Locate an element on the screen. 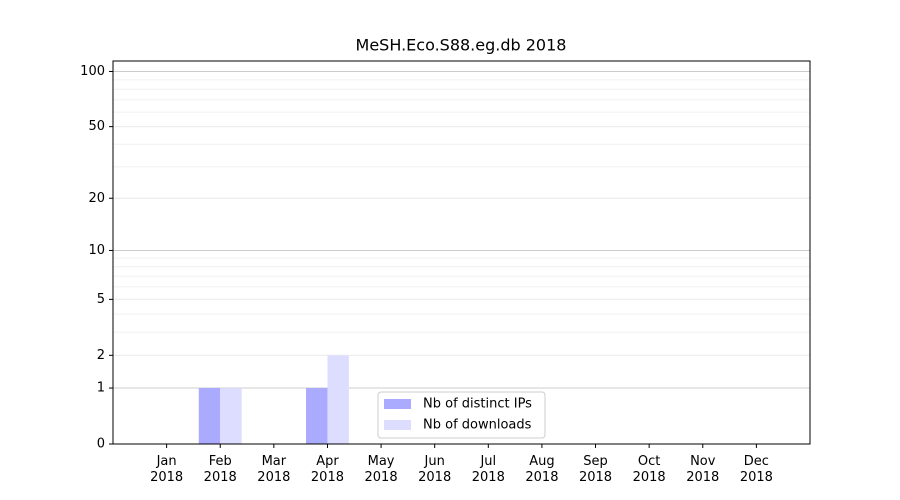  x-tick-label: Dec 2018 is located at coordinates (756, 469).